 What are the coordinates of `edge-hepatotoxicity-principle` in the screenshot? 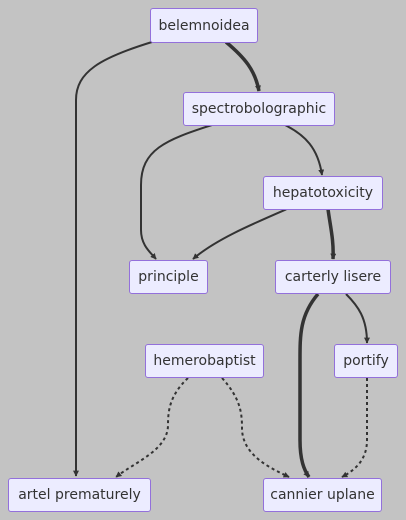 It's located at (240, 234).